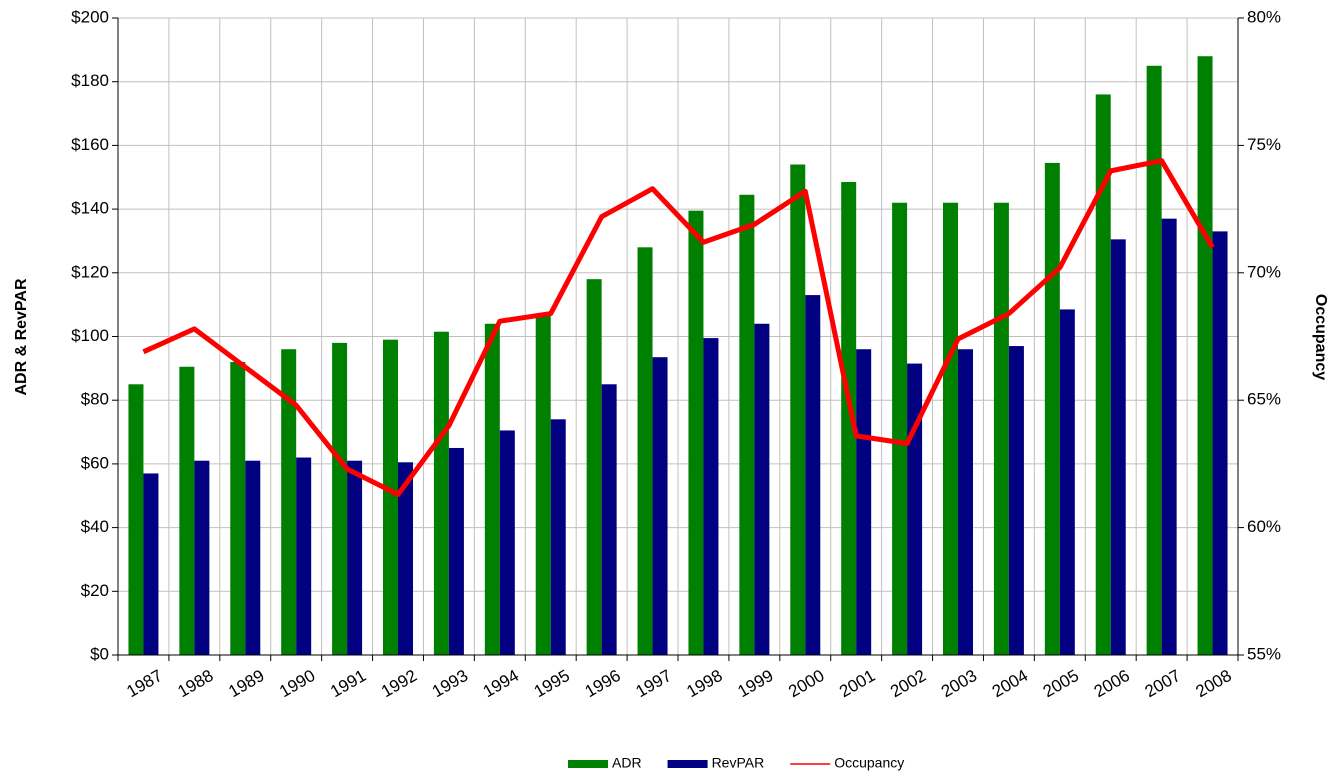  Describe the element at coordinates (1320, 337) in the screenshot. I see `y2-axis-title: Occupancy` at that location.